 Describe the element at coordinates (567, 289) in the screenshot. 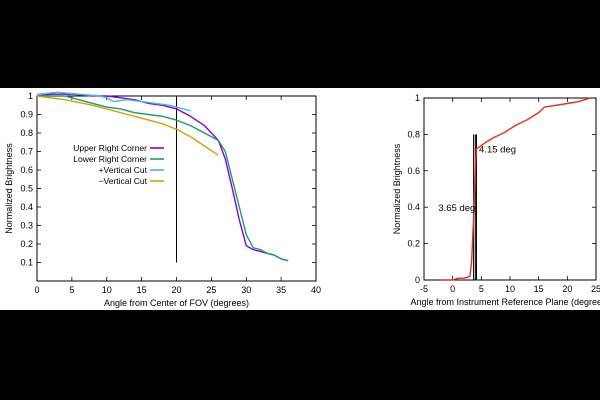

I see `chart-2-x-tick-label: 20` at that location.